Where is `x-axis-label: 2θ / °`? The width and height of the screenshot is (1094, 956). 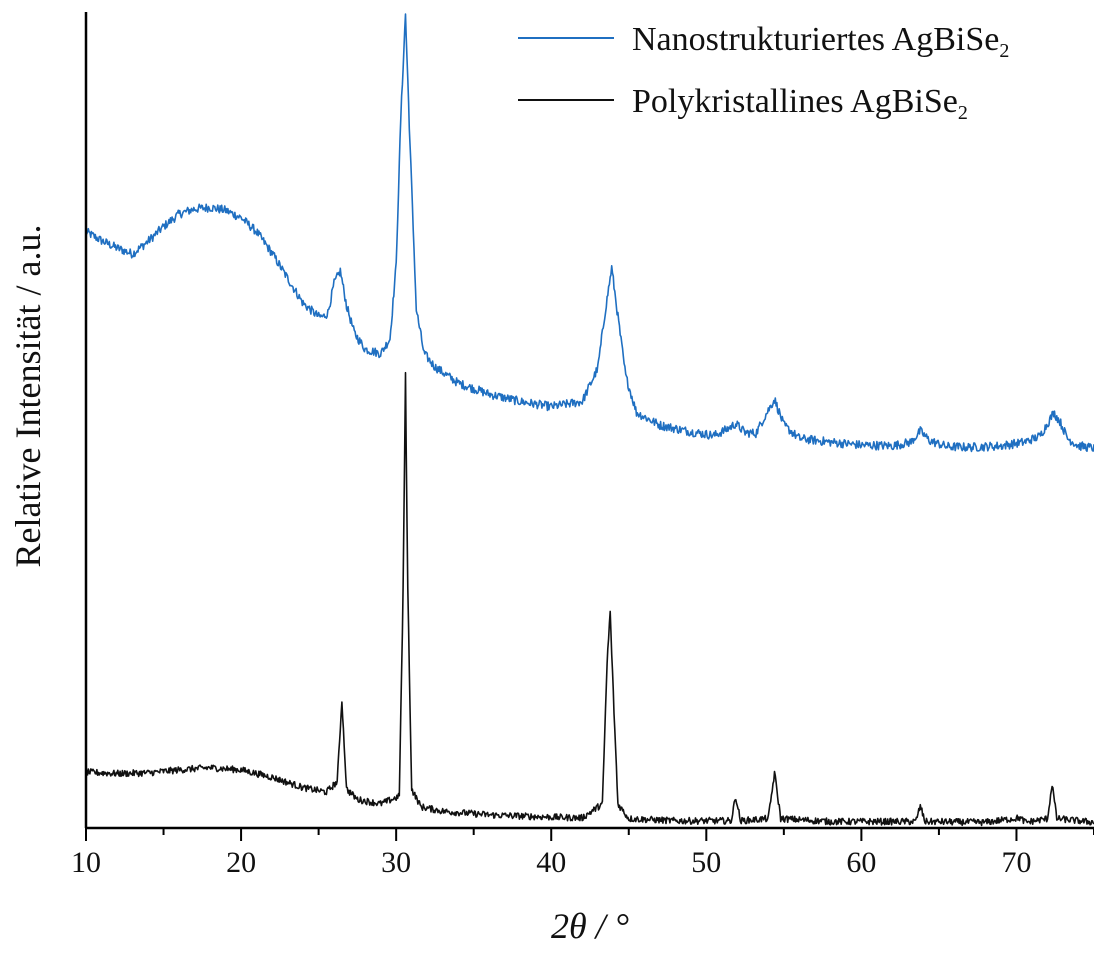 x-axis-label: 2θ / ° is located at coordinates (590, 926).